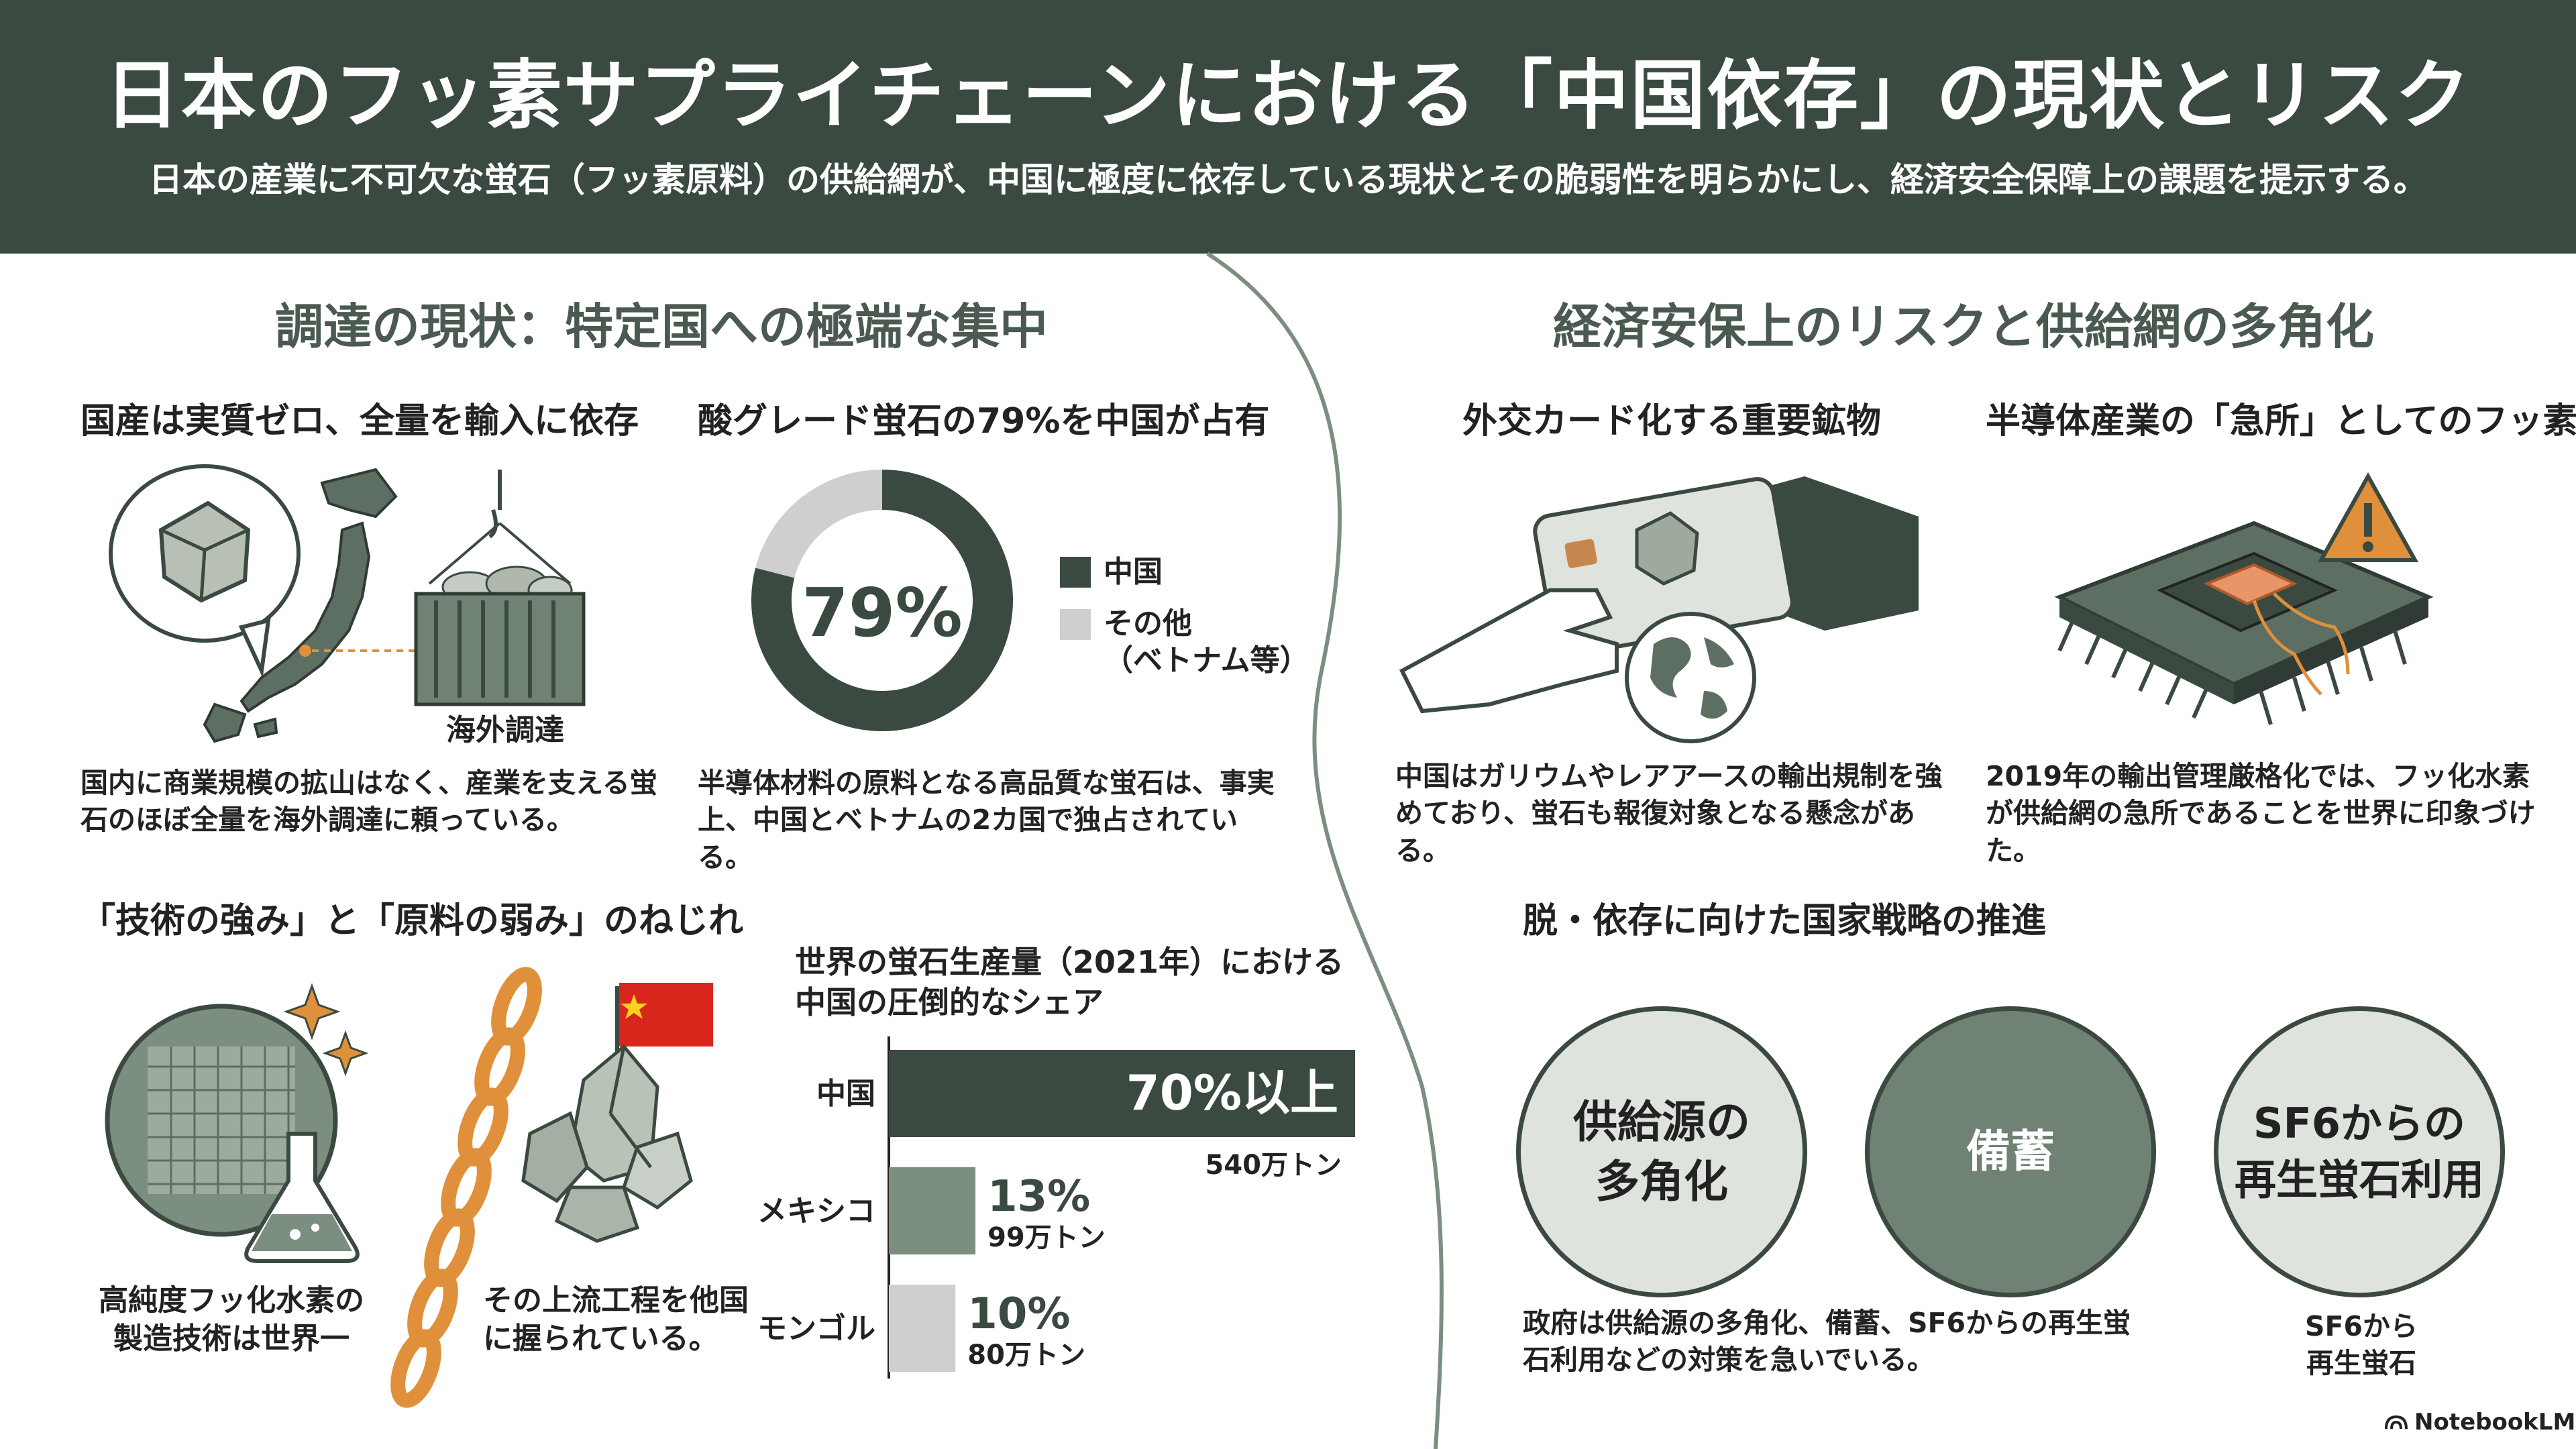  Describe the element at coordinates (616, 1319) in the screenshot. I see `raw-caption: その上流工程を他国に握られている。` at that location.